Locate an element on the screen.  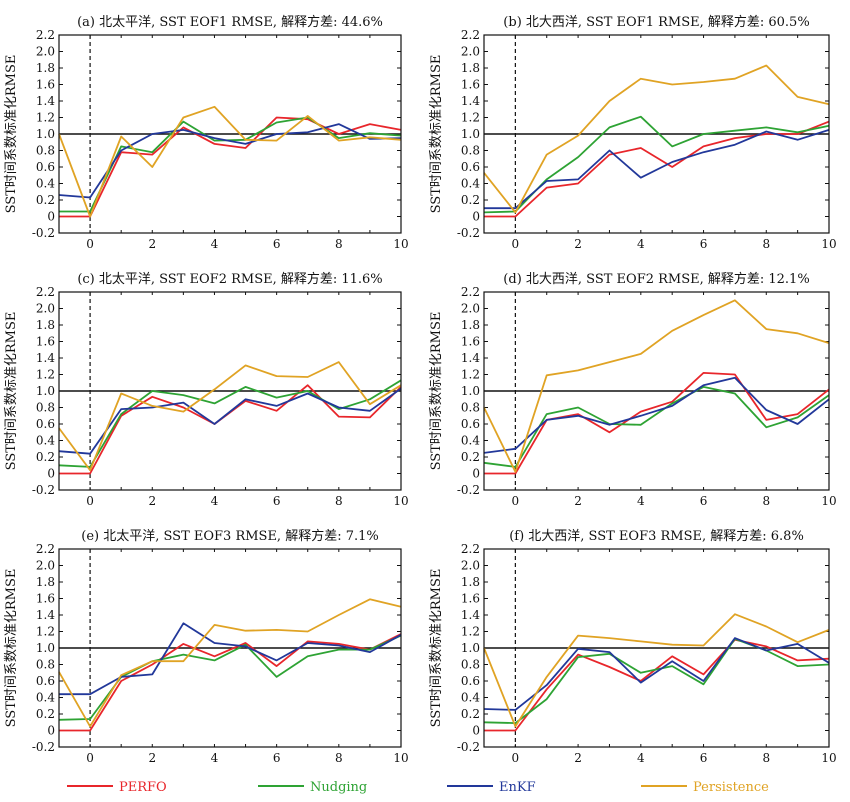
legend: PERFO Nudging EnKF Persistence is located at coordinates (418, 787).